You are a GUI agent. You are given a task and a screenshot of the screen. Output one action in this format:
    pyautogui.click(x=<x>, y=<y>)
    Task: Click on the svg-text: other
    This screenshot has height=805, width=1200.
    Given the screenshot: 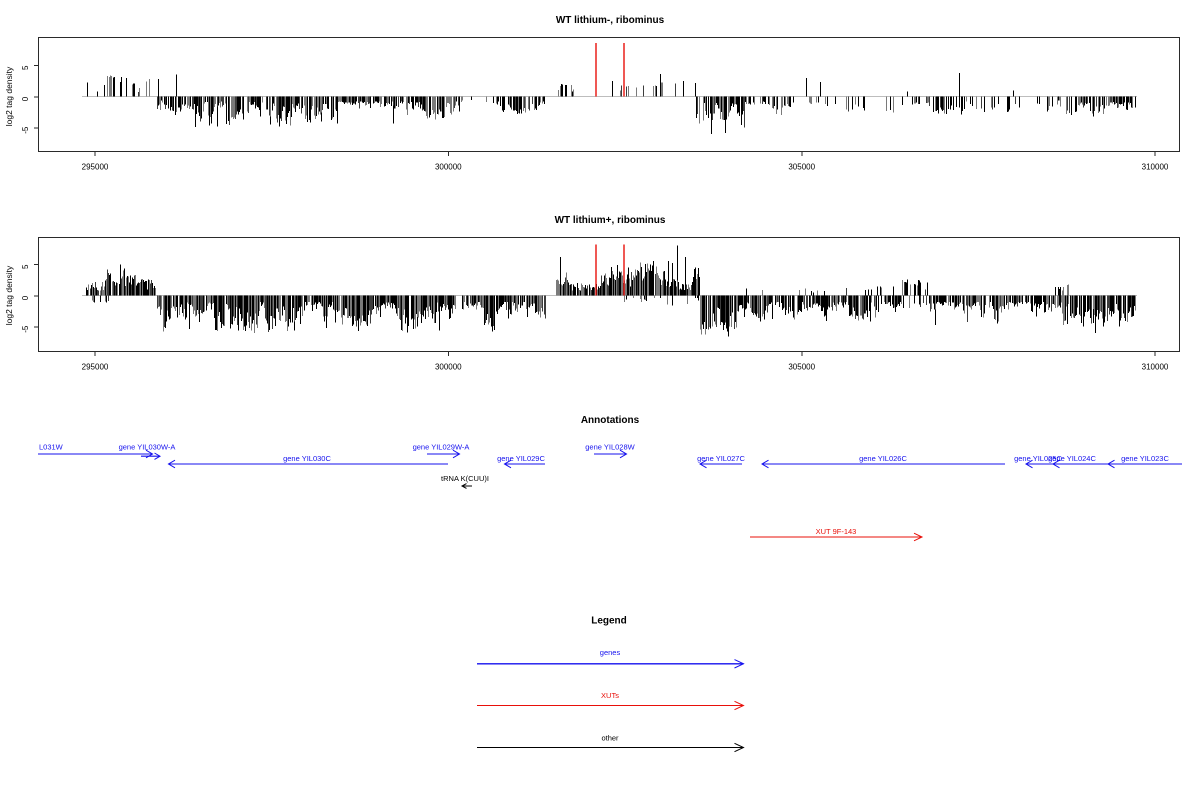 What is the action you would take?
    pyautogui.click(x=610, y=738)
    